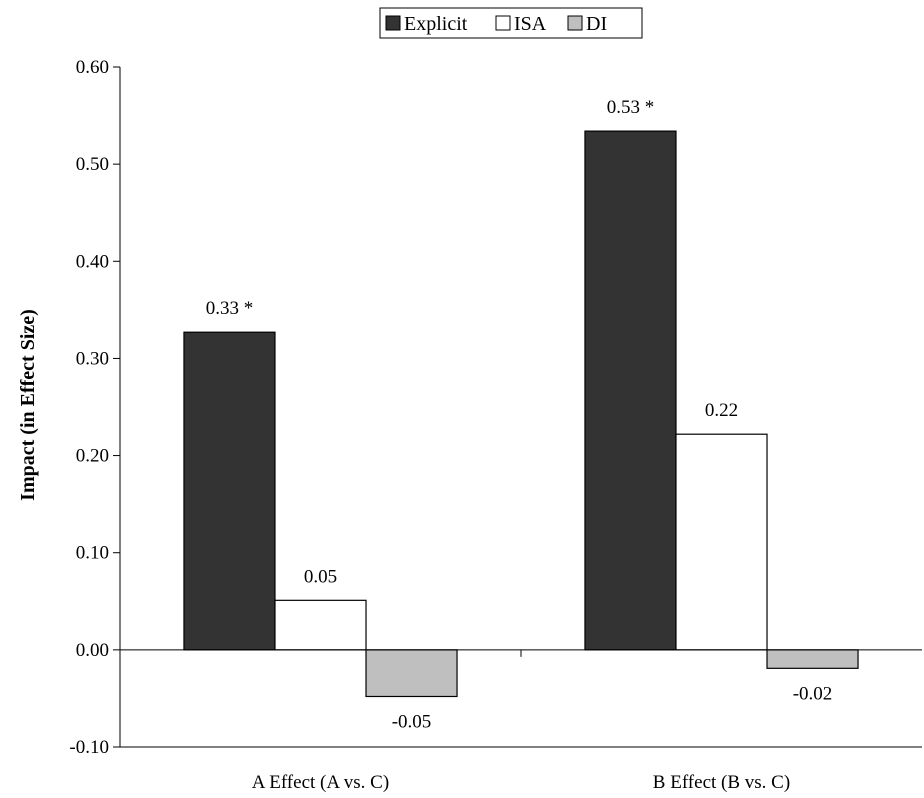  What do you see at coordinates (721, 782) in the screenshot?
I see `x-category-label: B Effect (B vs. C)` at bounding box center [721, 782].